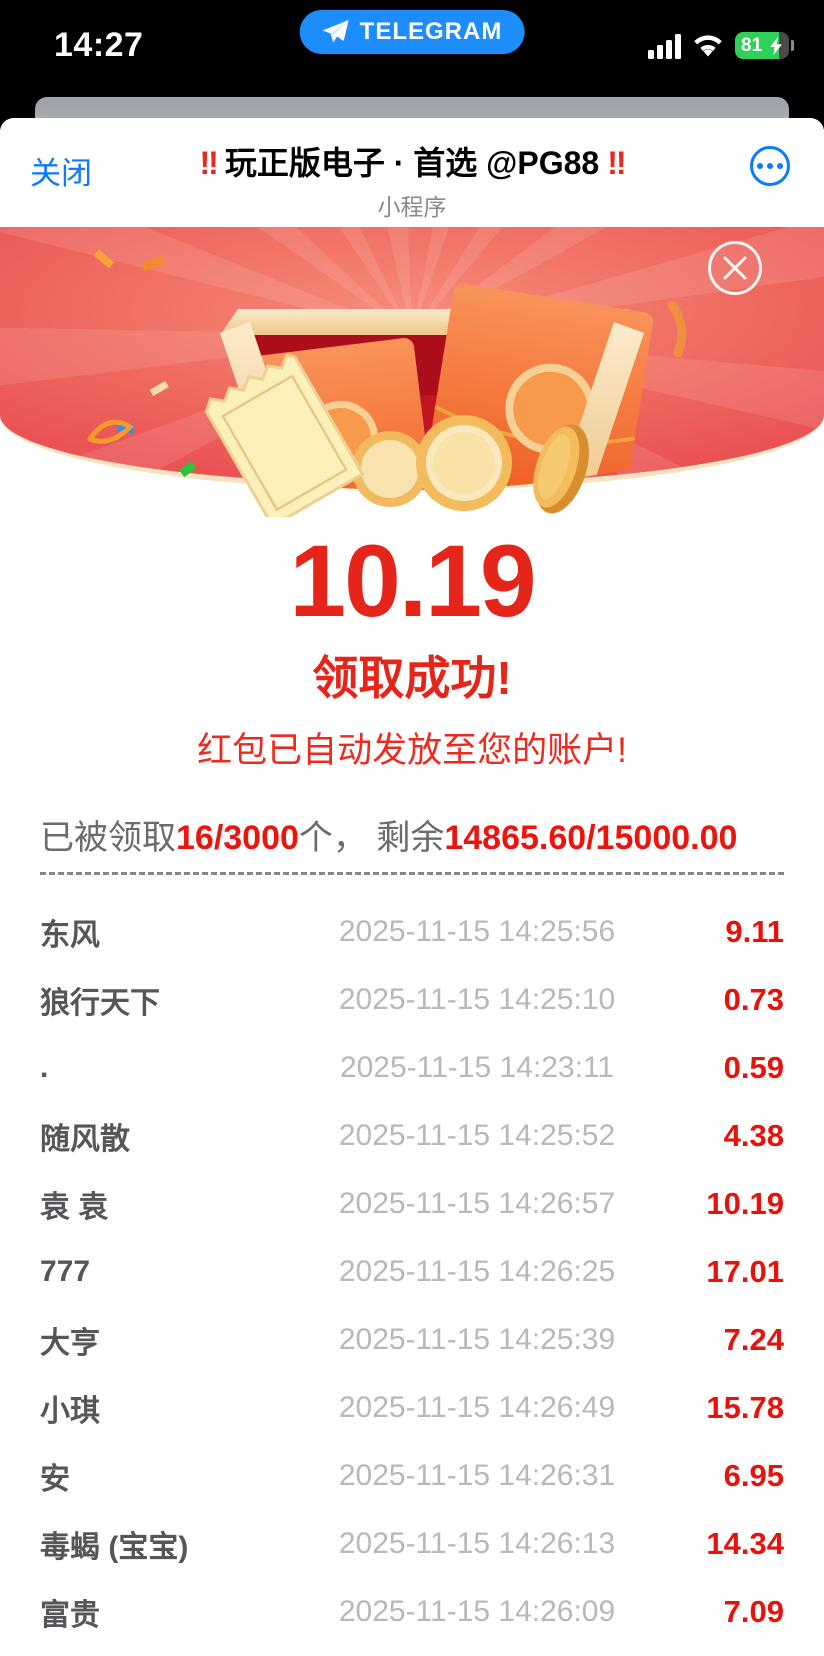 Image resolution: width=824 pixels, height=1656 pixels. I want to click on close-x-icon, so click(735, 268).